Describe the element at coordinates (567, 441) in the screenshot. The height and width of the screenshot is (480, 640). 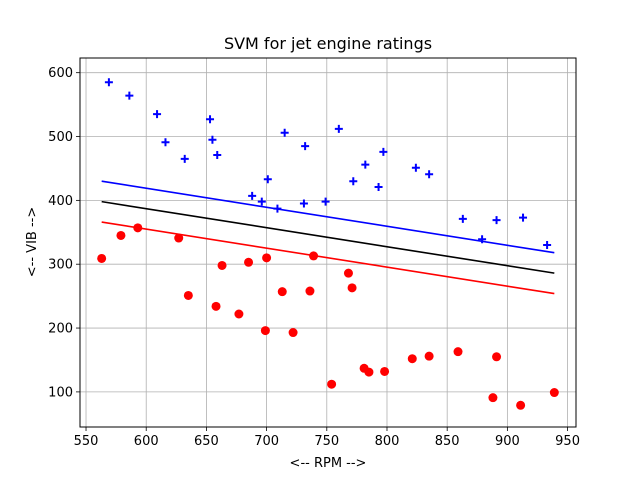
I see `x-tick-label: 950` at that location.